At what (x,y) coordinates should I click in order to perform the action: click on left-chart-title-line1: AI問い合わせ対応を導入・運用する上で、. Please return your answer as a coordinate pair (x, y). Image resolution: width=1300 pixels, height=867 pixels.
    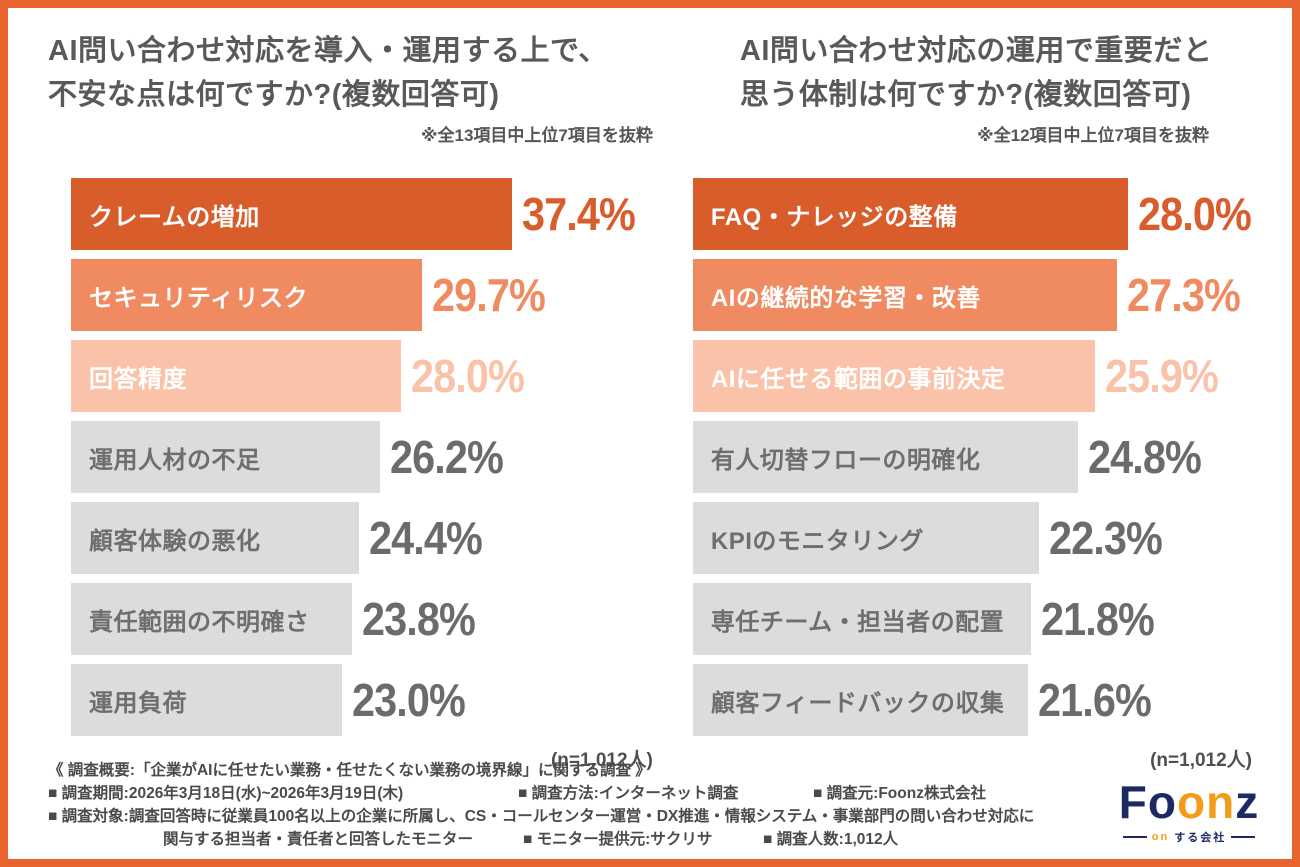
    Looking at the image, I should click on (328, 51).